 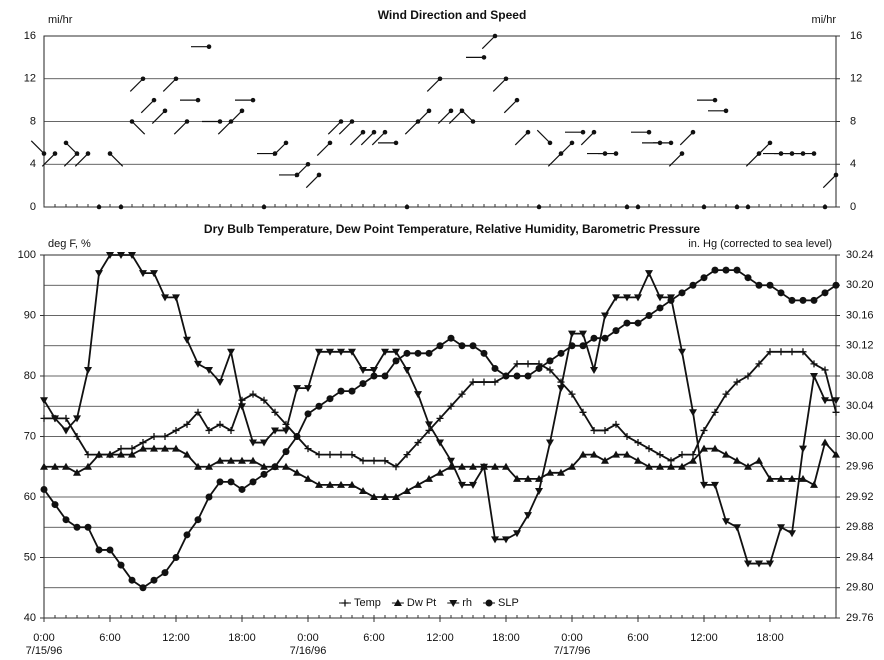 I want to click on y2-tick-label: 4, so click(x=853, y=164).